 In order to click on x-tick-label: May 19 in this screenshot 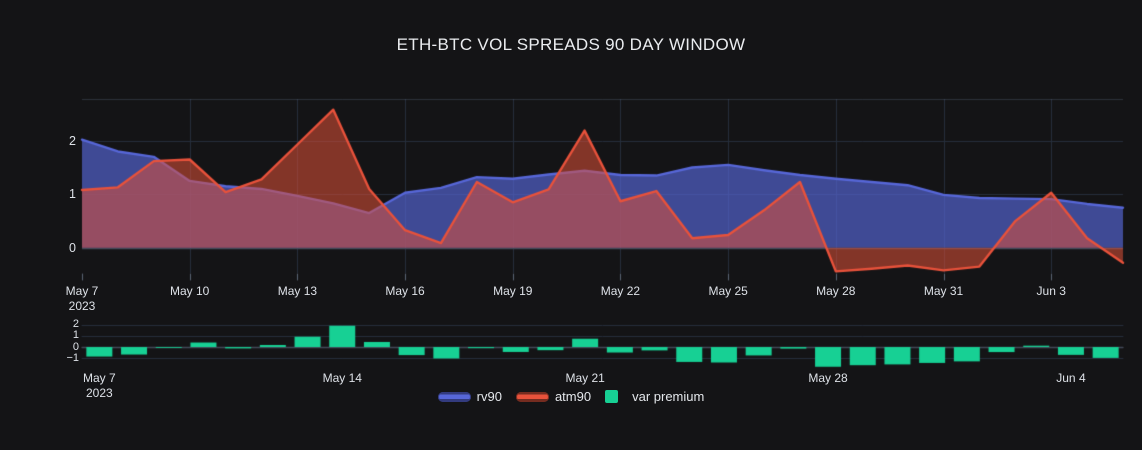, I will do `click(513, 291)`.